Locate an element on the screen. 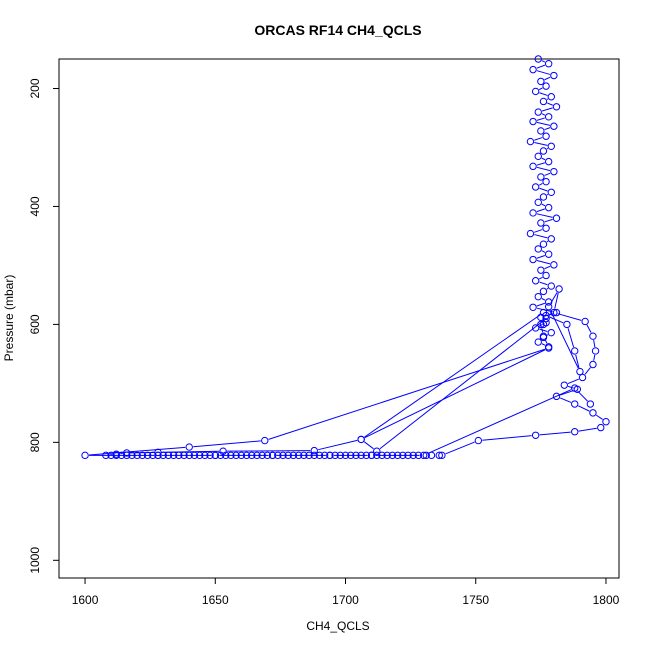 The width and height of the screenshot is (650, 650). x-tick-label: 1650 is located at coordinates (215, 600).